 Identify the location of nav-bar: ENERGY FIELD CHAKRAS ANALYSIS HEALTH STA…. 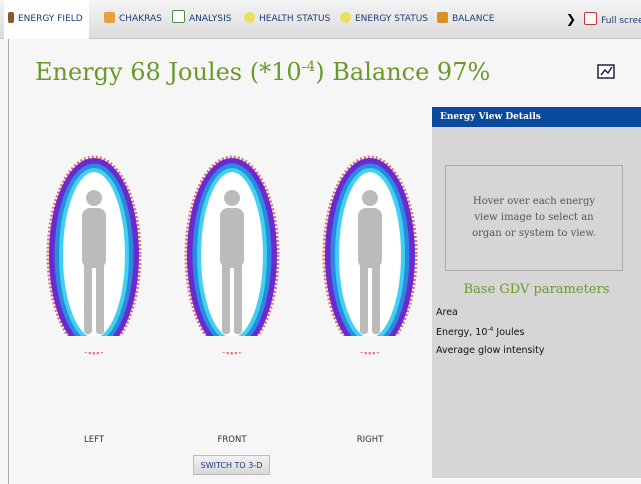
(320, 19).